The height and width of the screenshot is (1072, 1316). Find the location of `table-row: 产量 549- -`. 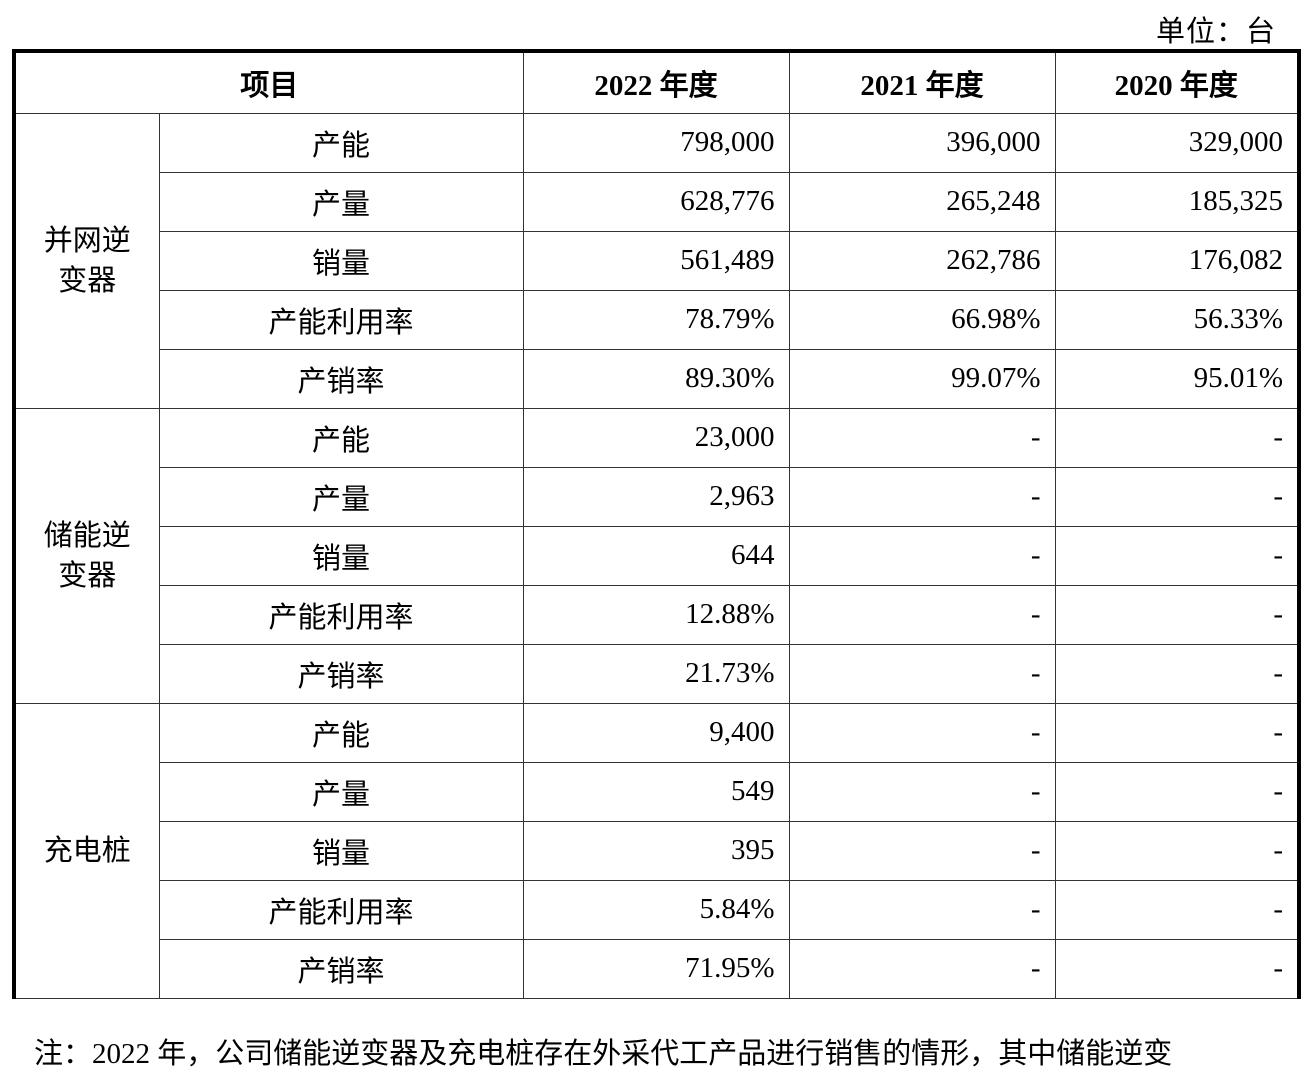

table-row: 产量 549- - is located at coordinates (657, 791).